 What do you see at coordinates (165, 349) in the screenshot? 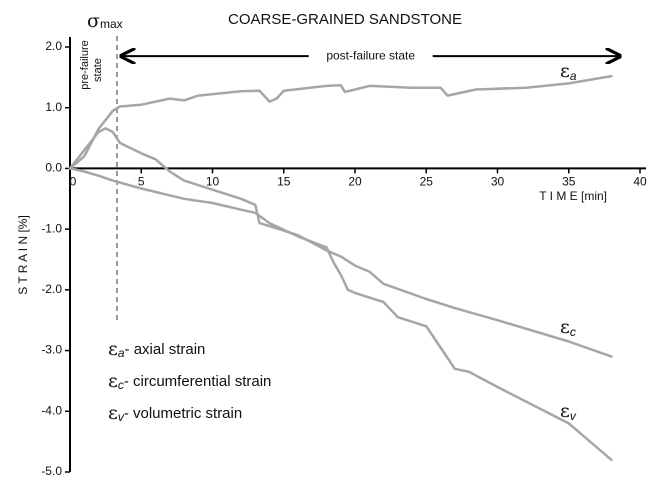
I see `legend-description: - axial strain` at bounding box center [165, 349].